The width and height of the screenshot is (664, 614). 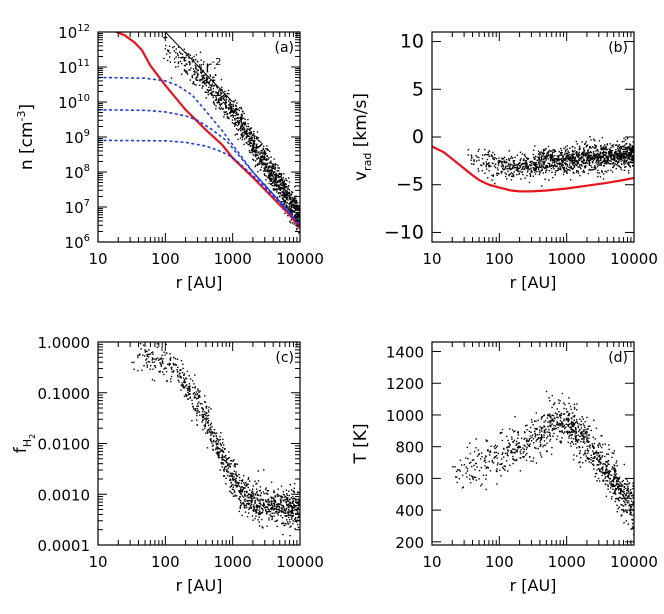 What do you see at coordinates (27, 443) in the screenshot?
I see `y-label-subscript: H` at bounding box center [27, 443].